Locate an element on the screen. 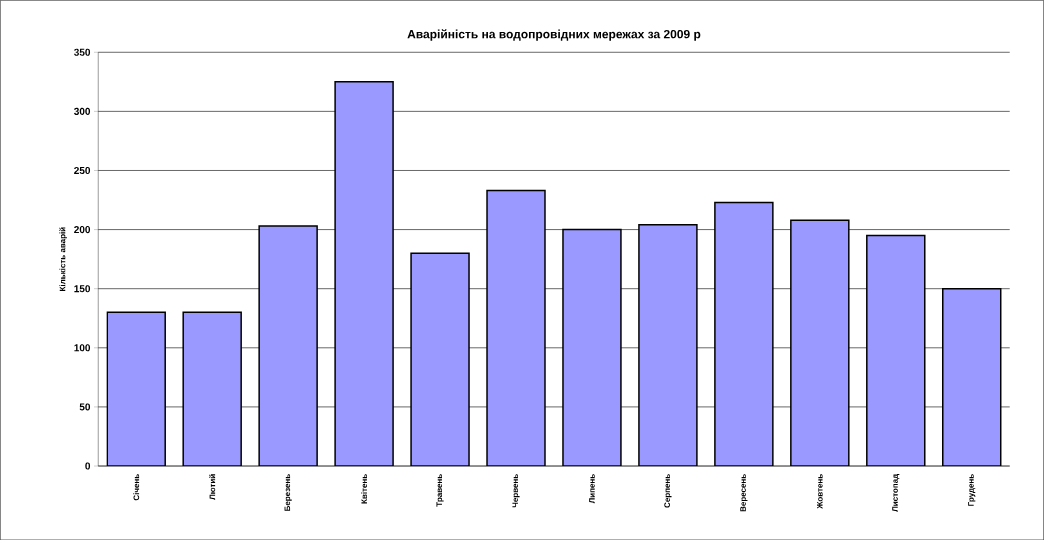  y-tick-label: 350 is located at coordinates (82, 52).